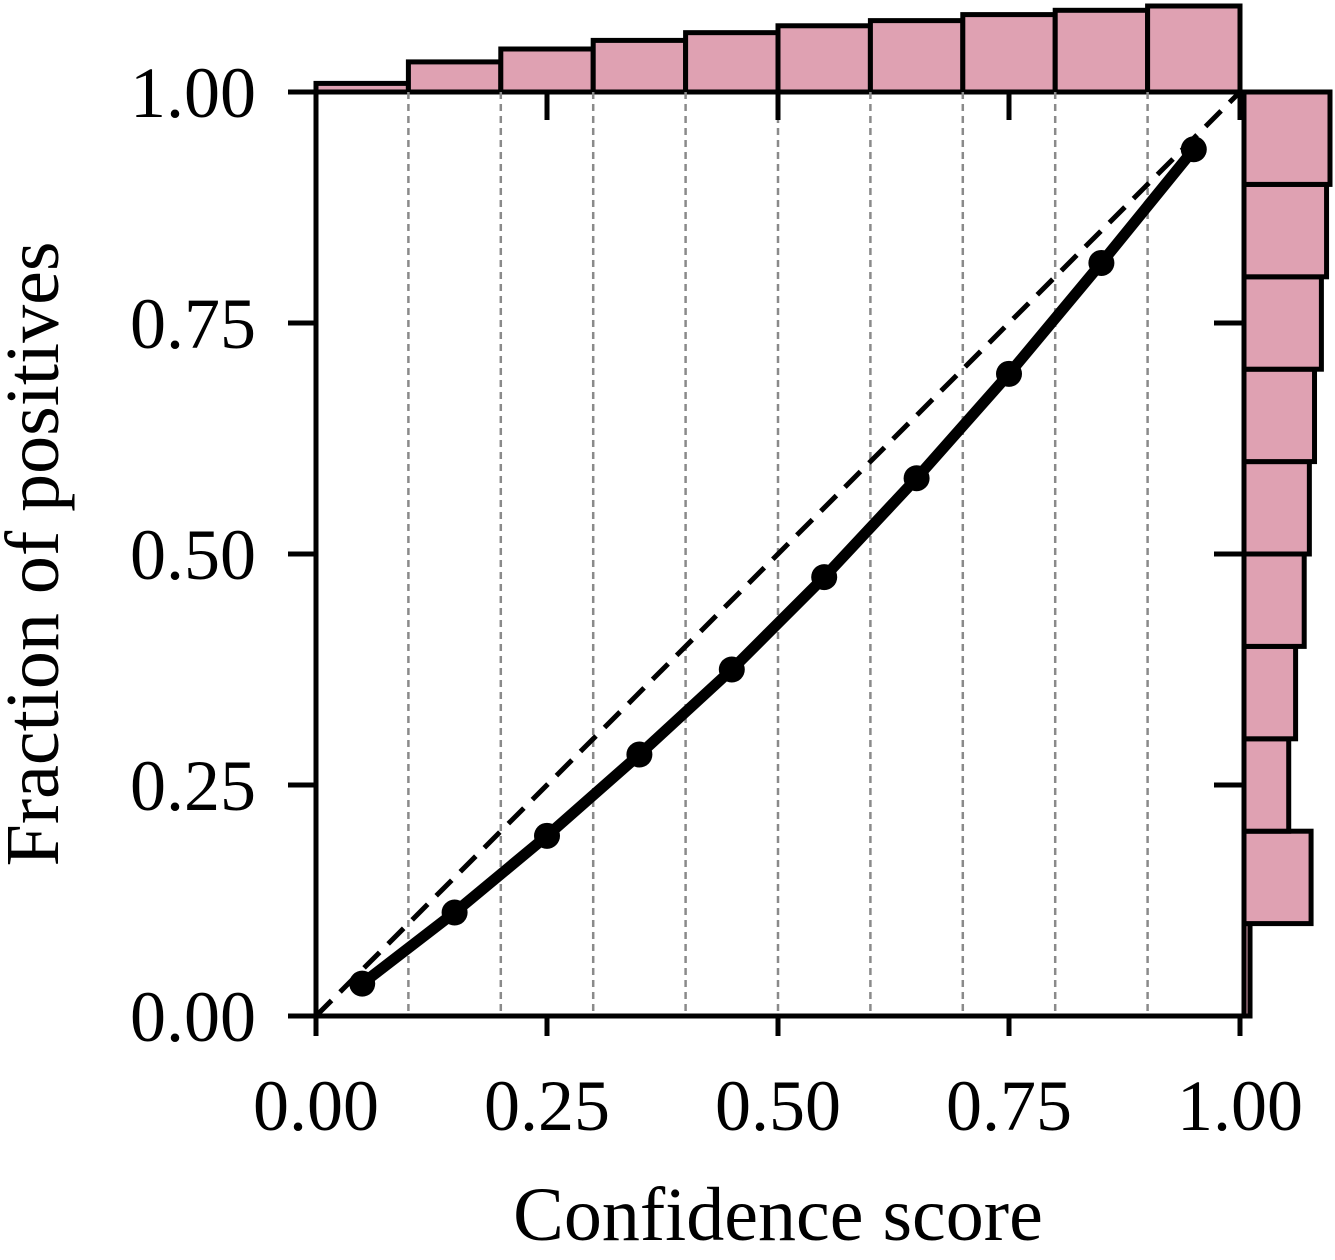  Describe the element at coordinates (193, 324) in the screenshot. I see `y-tick-label-3: 0.75` at that location.